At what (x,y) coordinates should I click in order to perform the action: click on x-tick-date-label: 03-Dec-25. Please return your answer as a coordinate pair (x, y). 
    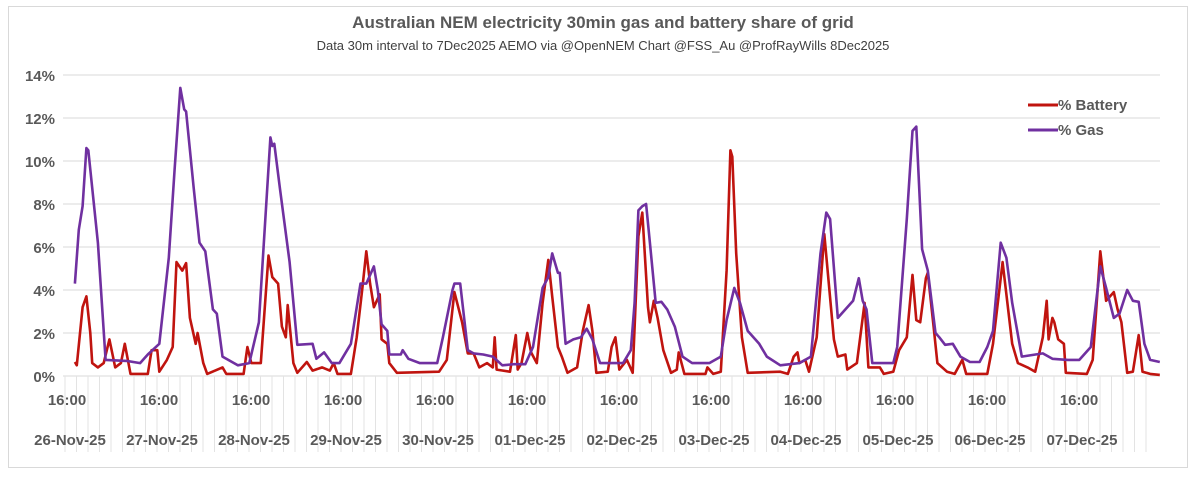
    Looking at the image, I should click on (714, 440).